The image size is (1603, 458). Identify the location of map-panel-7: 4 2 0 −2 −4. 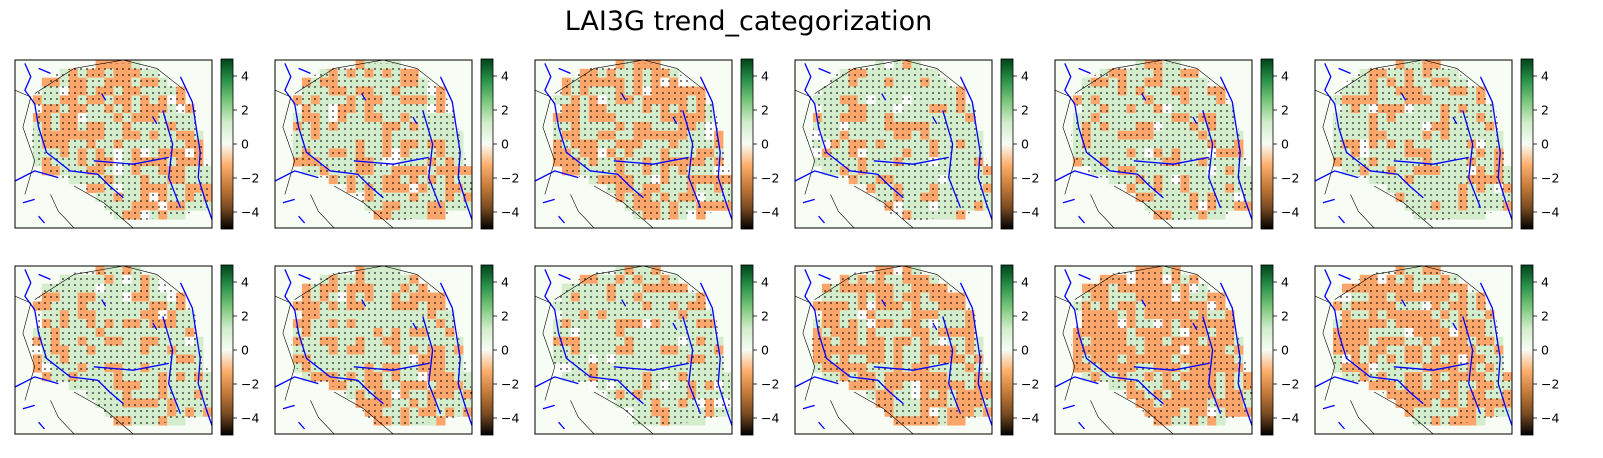
(136, 350).